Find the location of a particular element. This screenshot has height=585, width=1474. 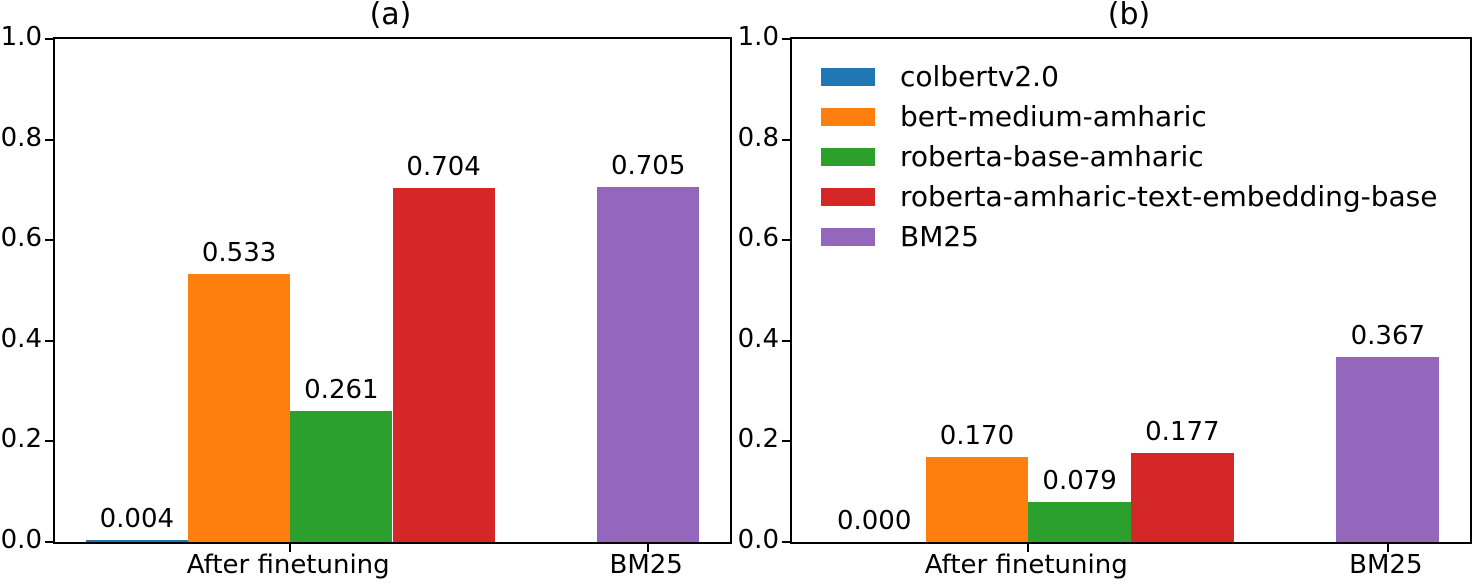

bar-value-label: 0.261 is located at coordinates (341, 389).